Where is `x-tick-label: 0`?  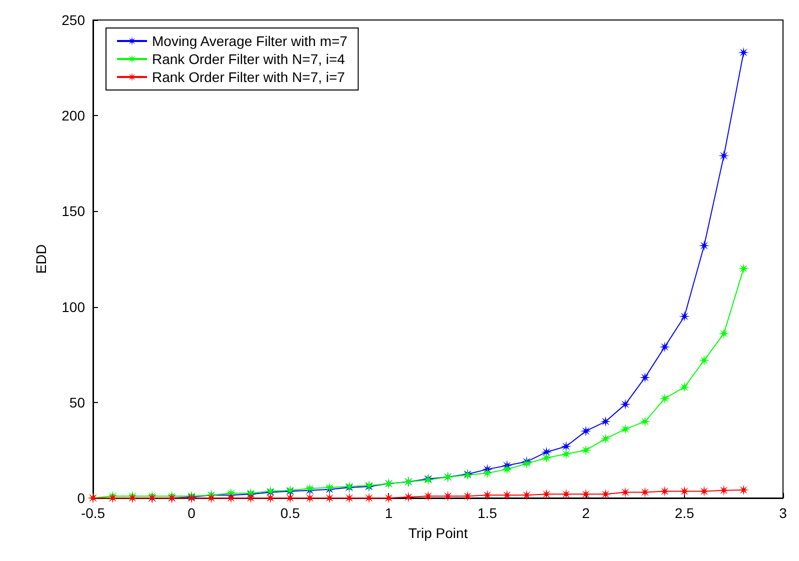
x-tick-label: 0 is located at coordinates (192, 513).